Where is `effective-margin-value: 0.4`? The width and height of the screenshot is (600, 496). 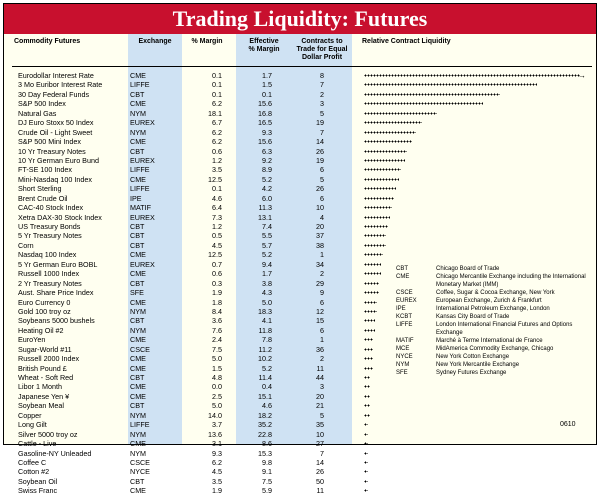
effective-margin-value: 0.4 is located at coordinates (267, 387).